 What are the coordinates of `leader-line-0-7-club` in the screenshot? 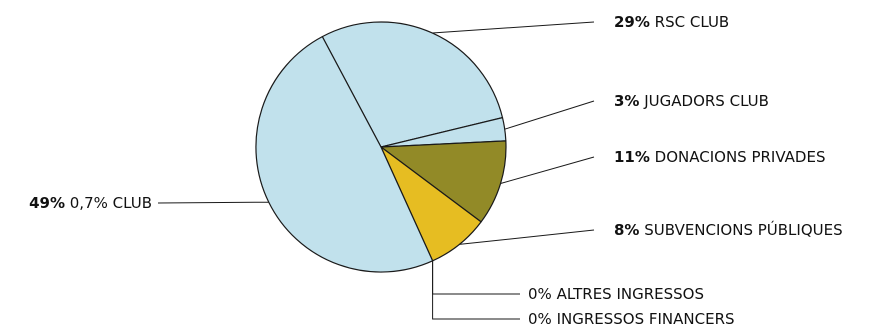 It's located at (213, 202).